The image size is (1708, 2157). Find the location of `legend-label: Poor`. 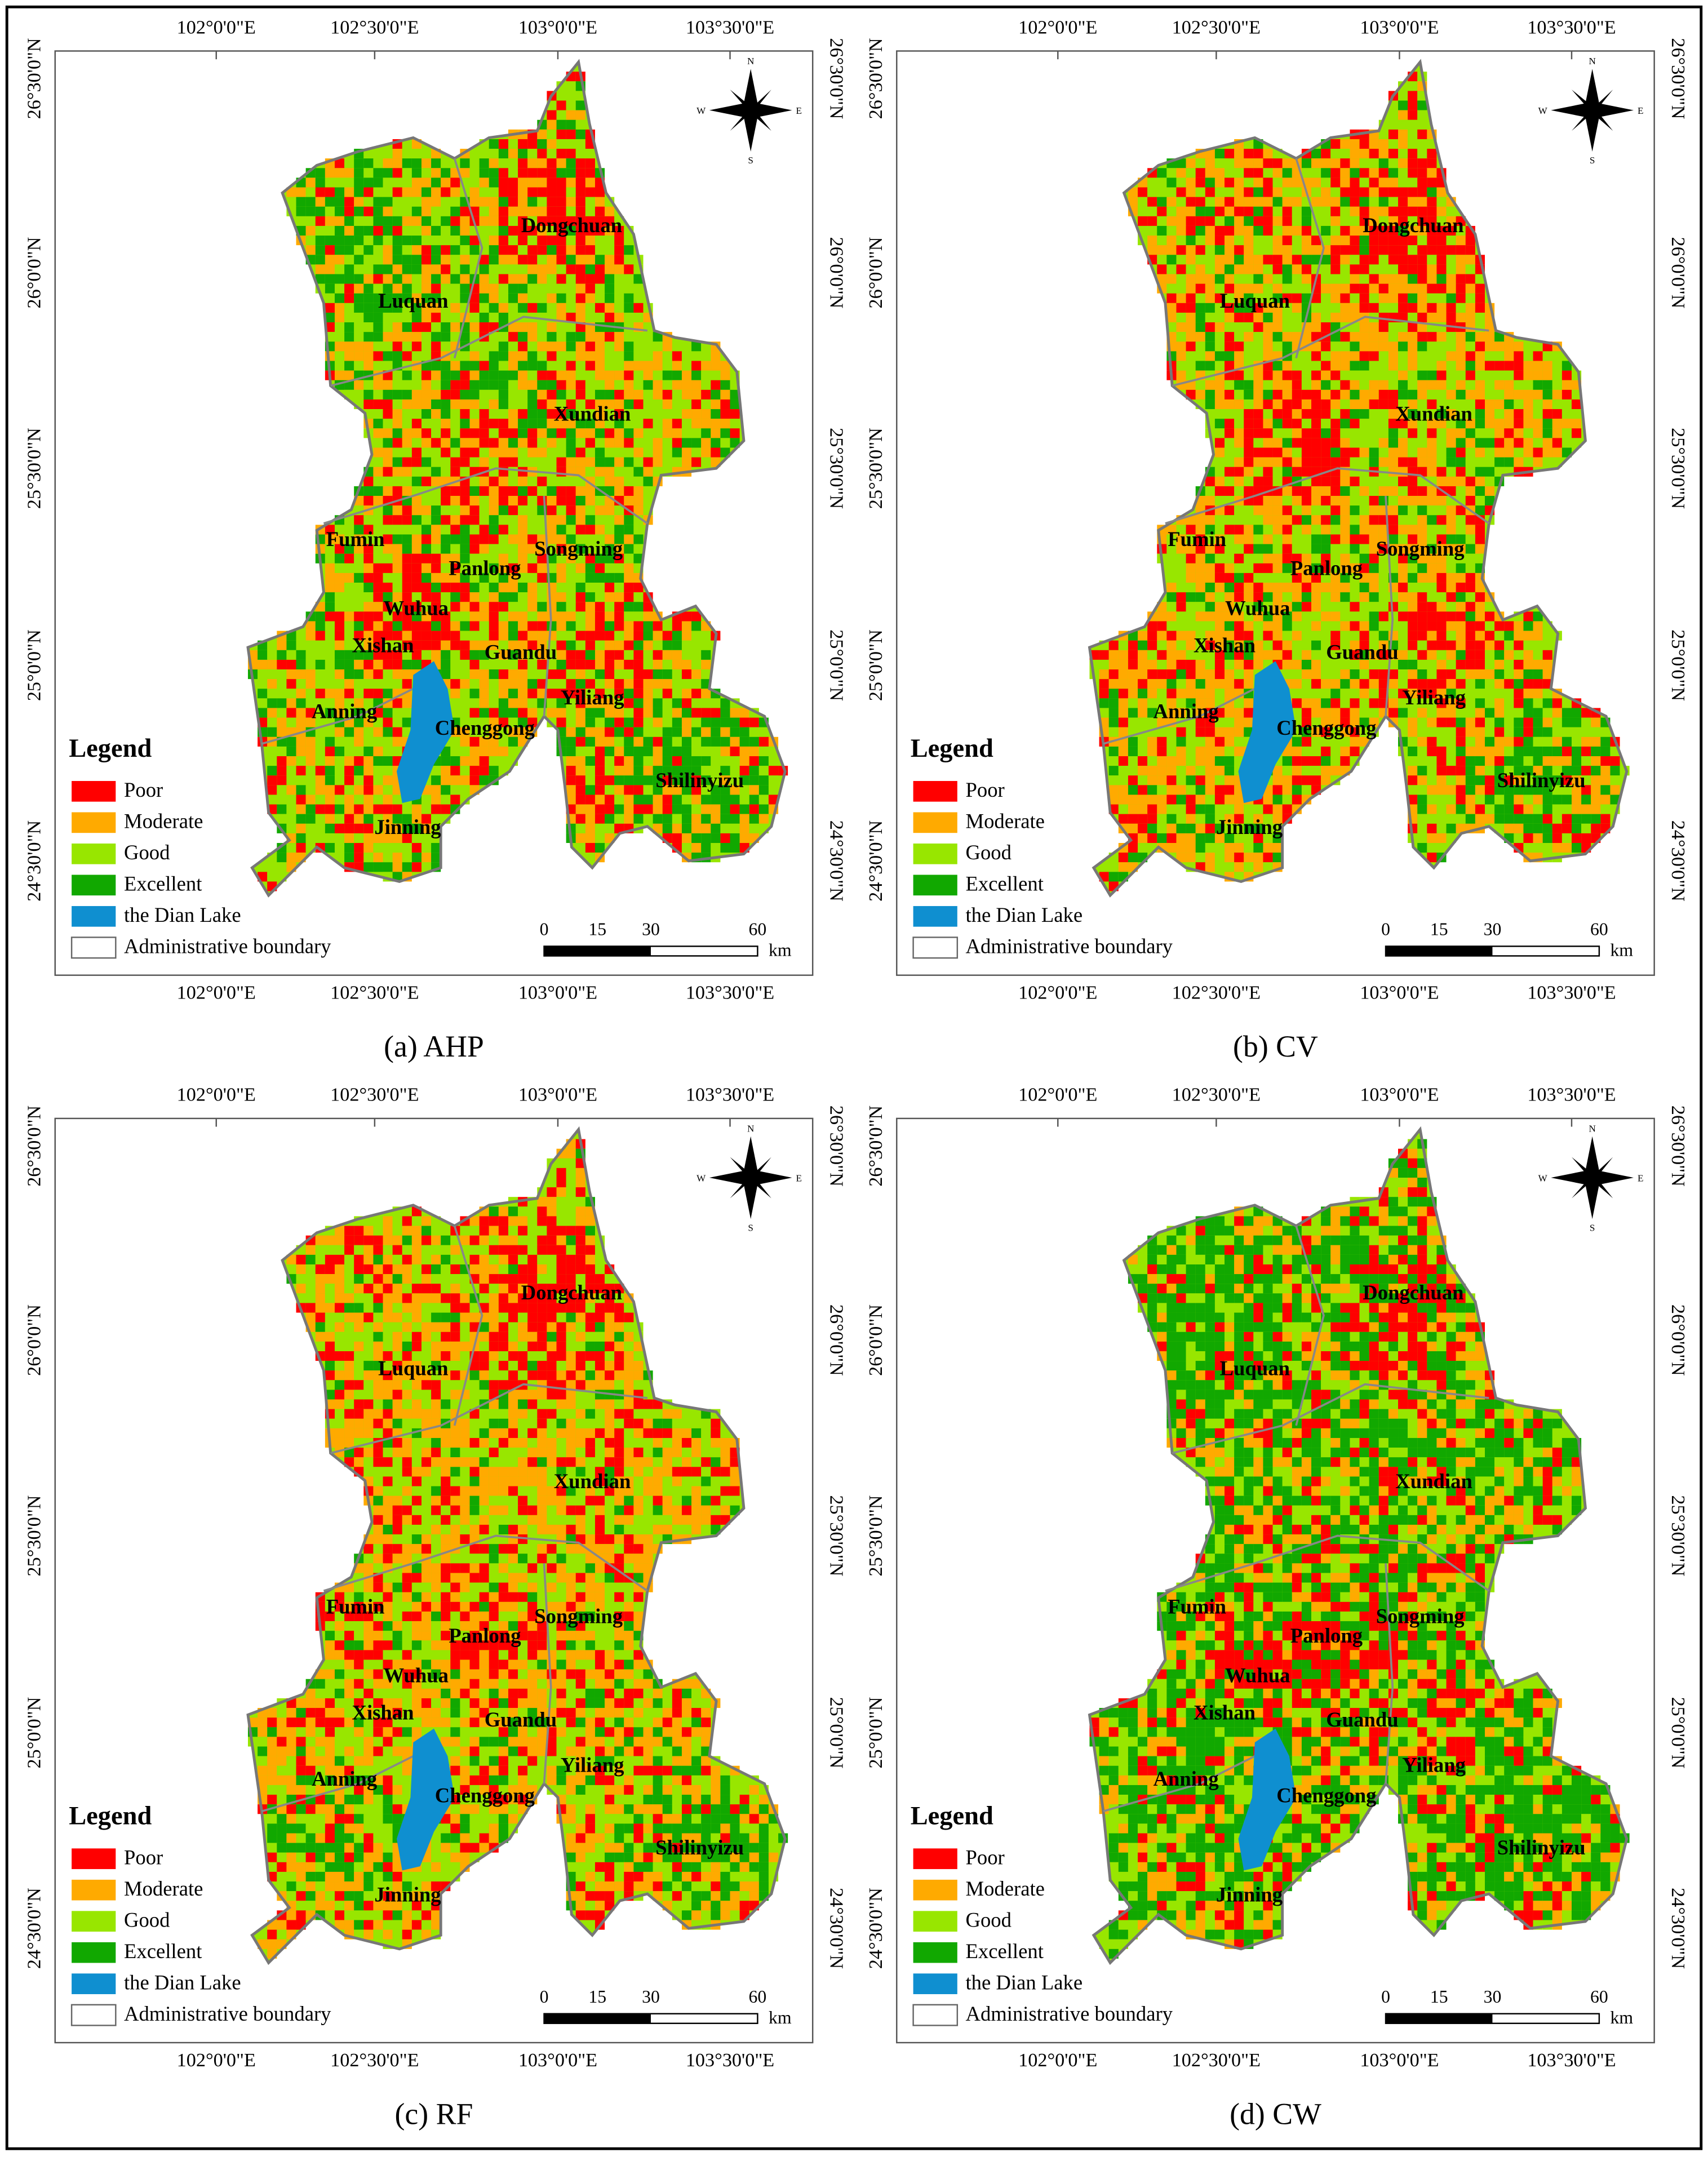

legend-label: Poor is located at coordinates (143, 789).